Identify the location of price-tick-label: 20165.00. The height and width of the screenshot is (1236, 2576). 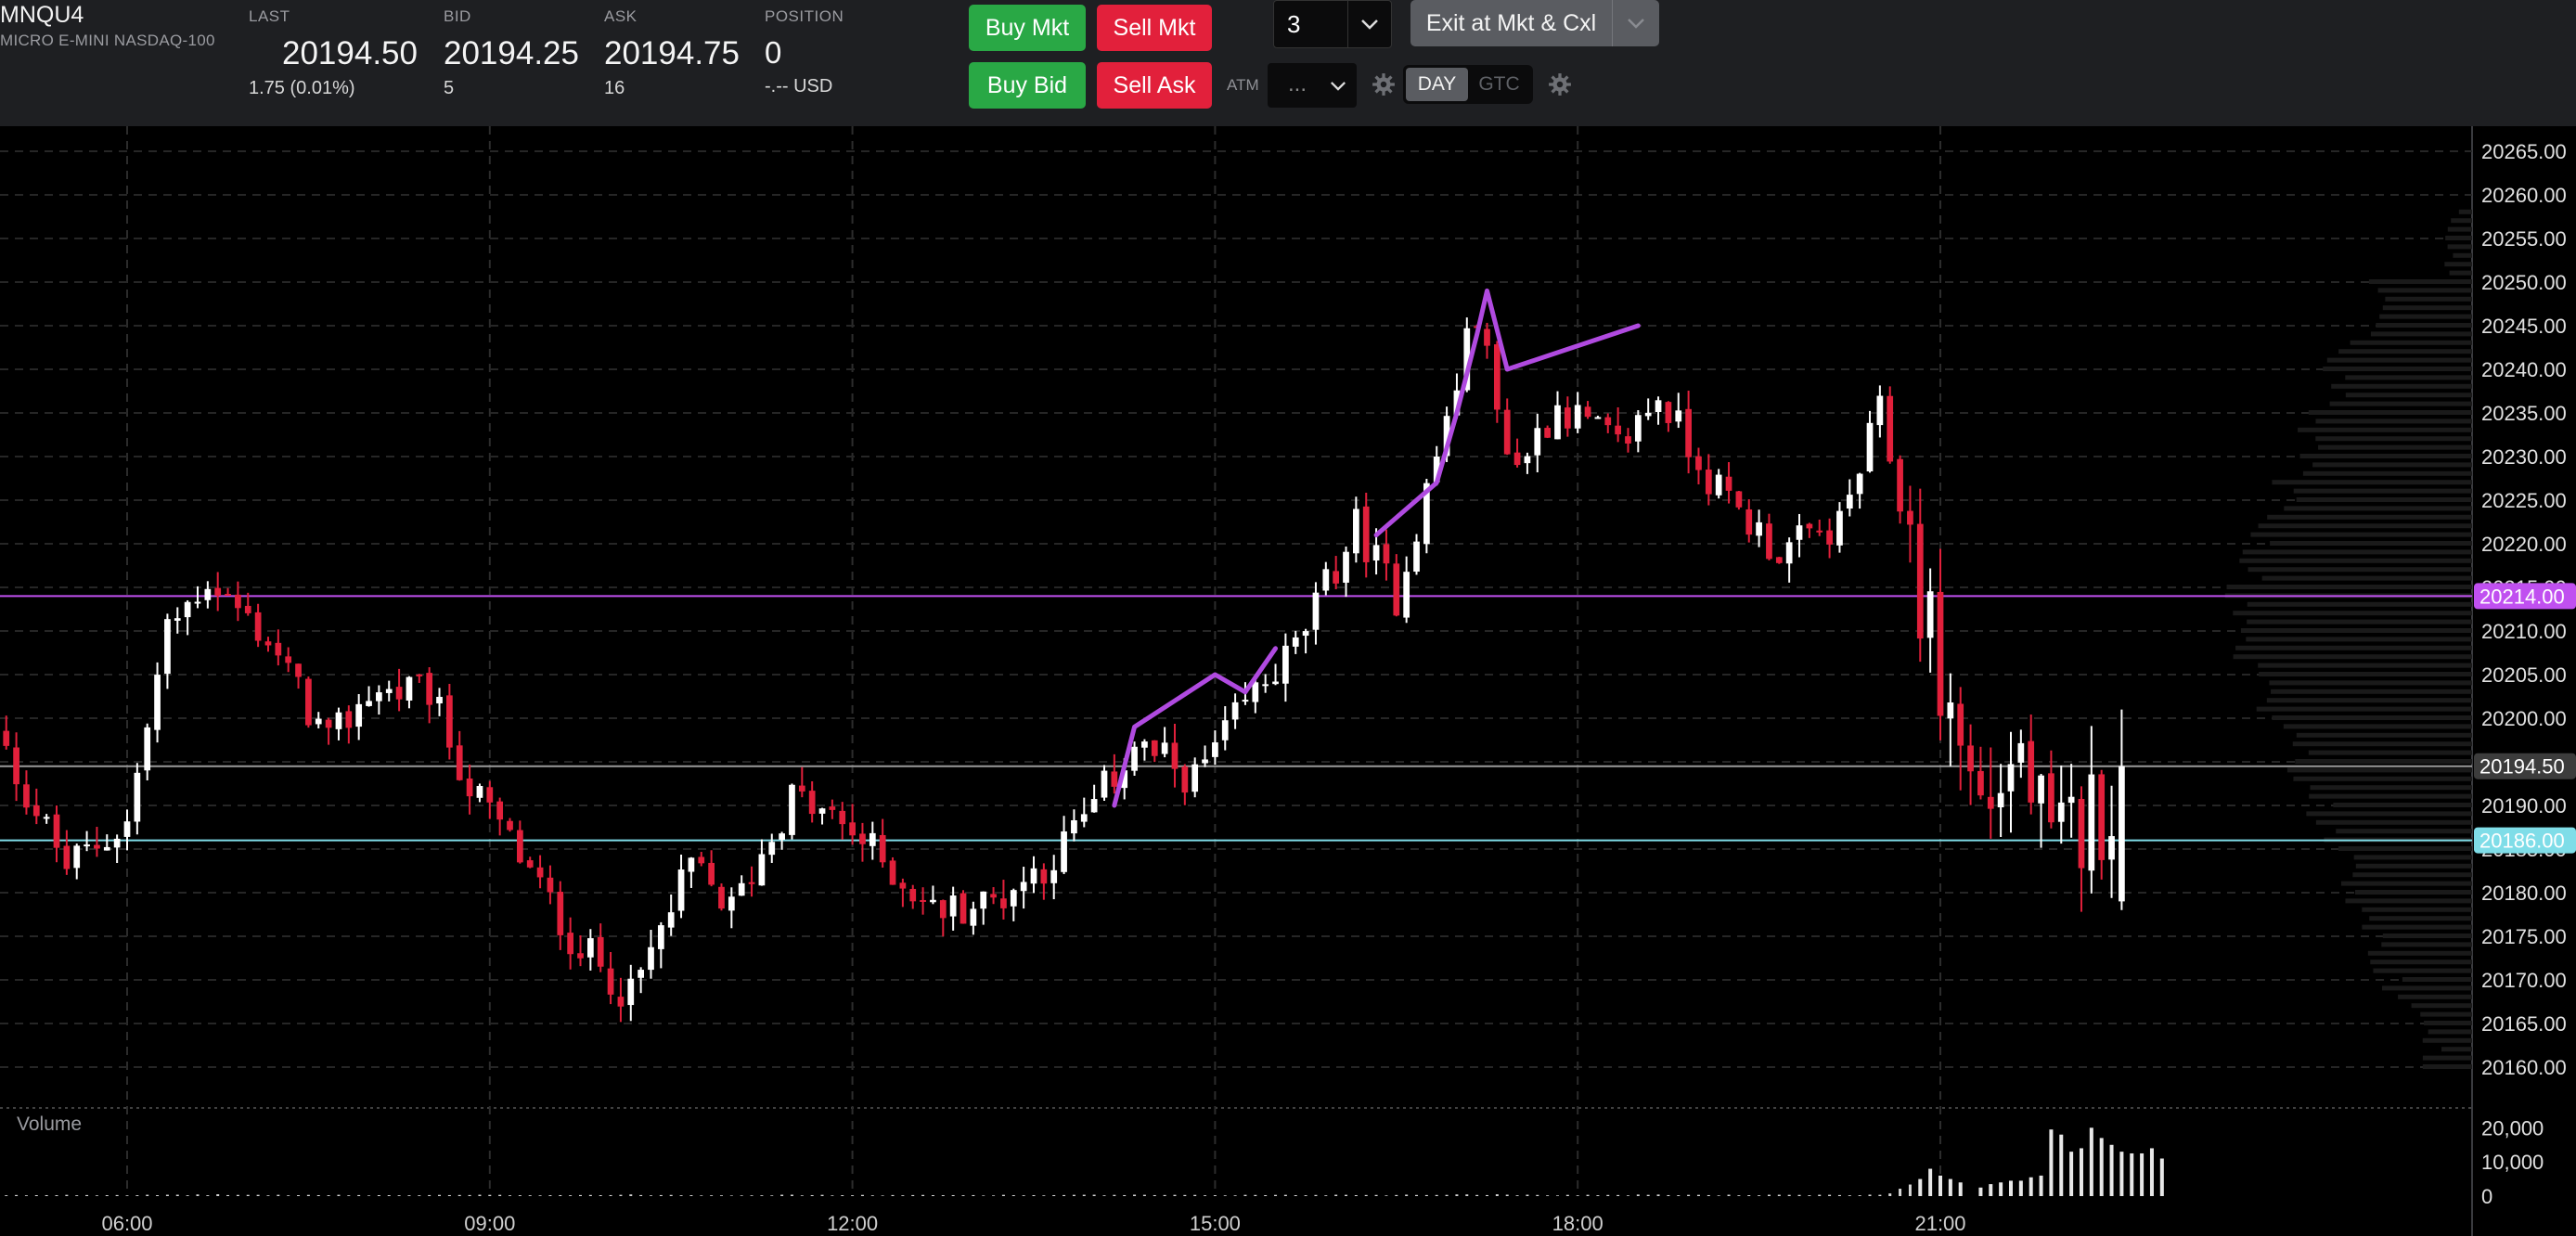
(2524, 1024).